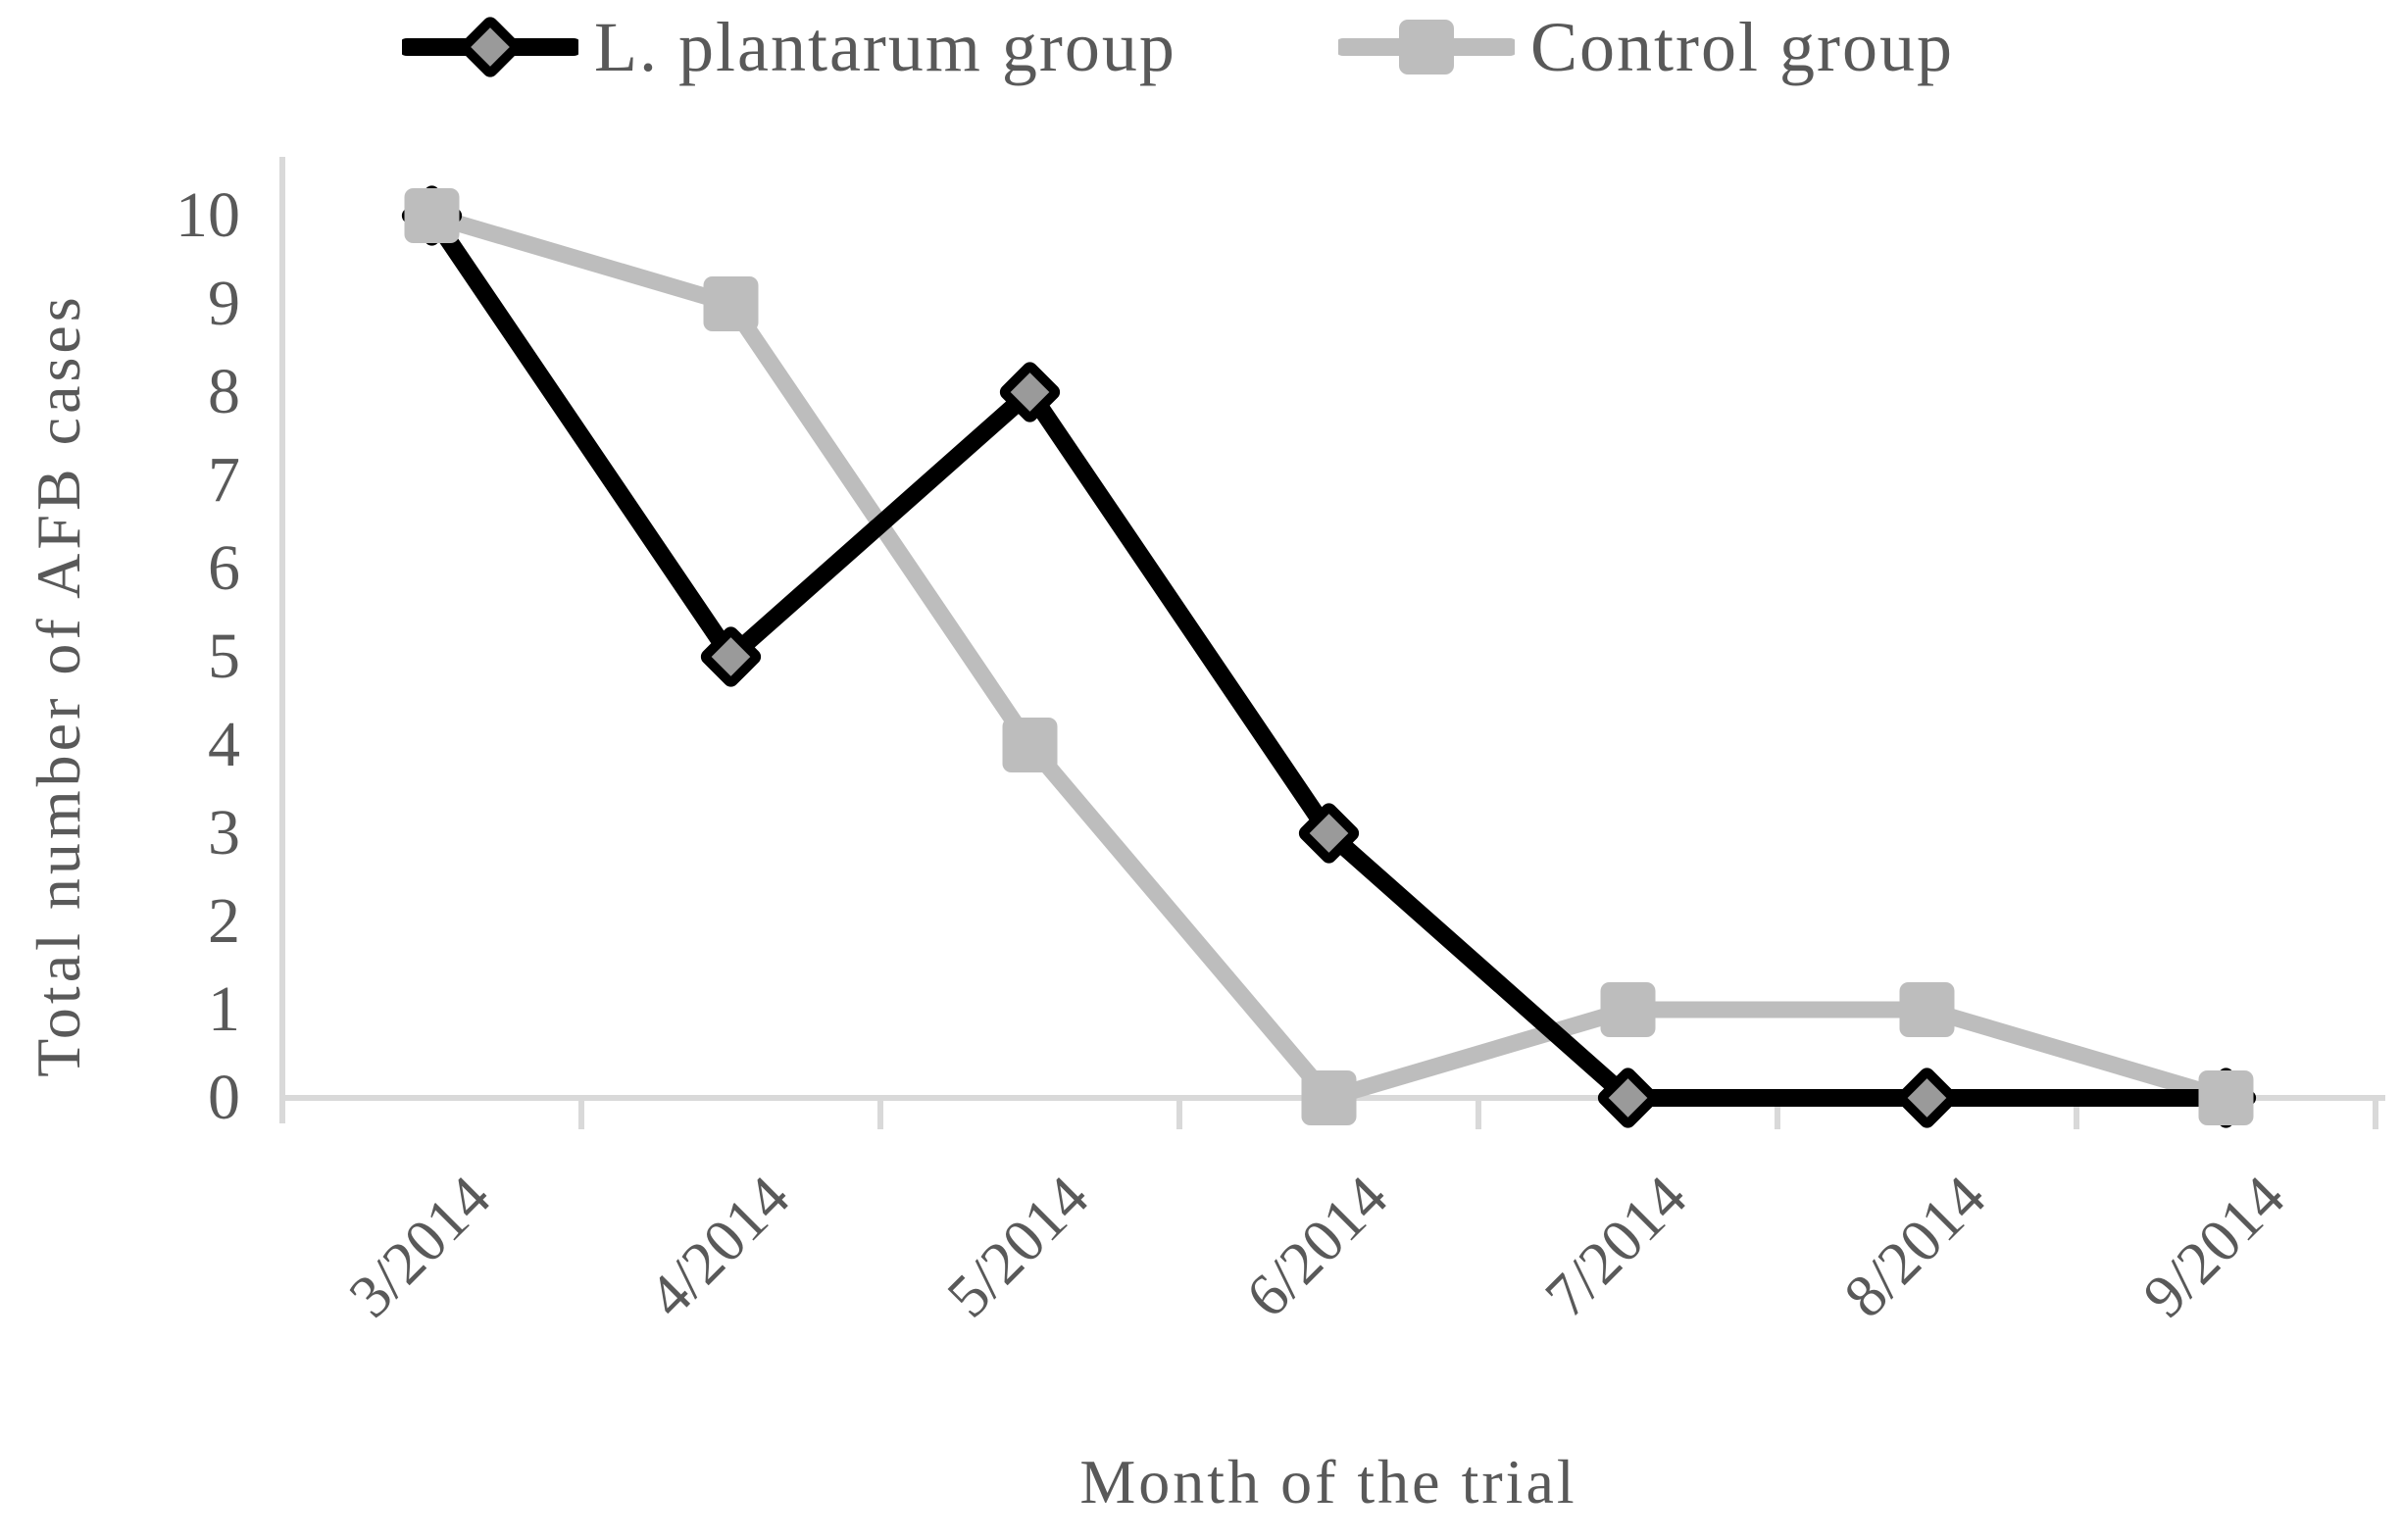 Image resolution: width=2401 pixels, height=1540 pixels. What do you see at coordinates (207, 215) in the screenshot?
I see `y-tick-label: 10` at bounding box center [207, 215].